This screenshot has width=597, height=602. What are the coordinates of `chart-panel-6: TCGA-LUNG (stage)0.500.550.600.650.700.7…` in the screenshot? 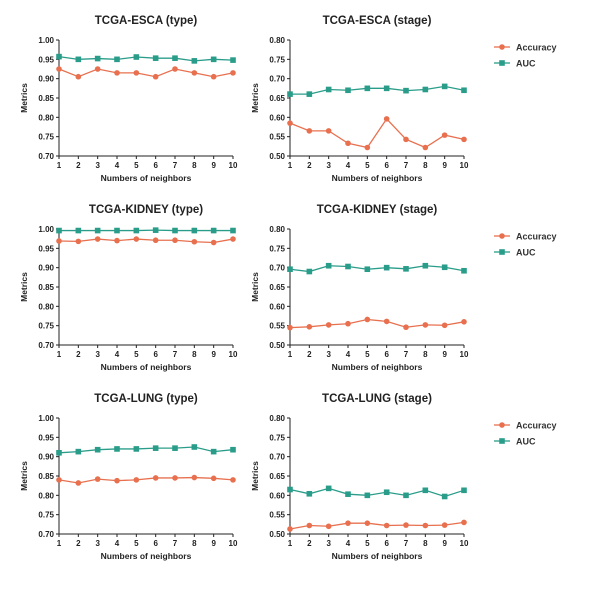 It's located at (403, 477).